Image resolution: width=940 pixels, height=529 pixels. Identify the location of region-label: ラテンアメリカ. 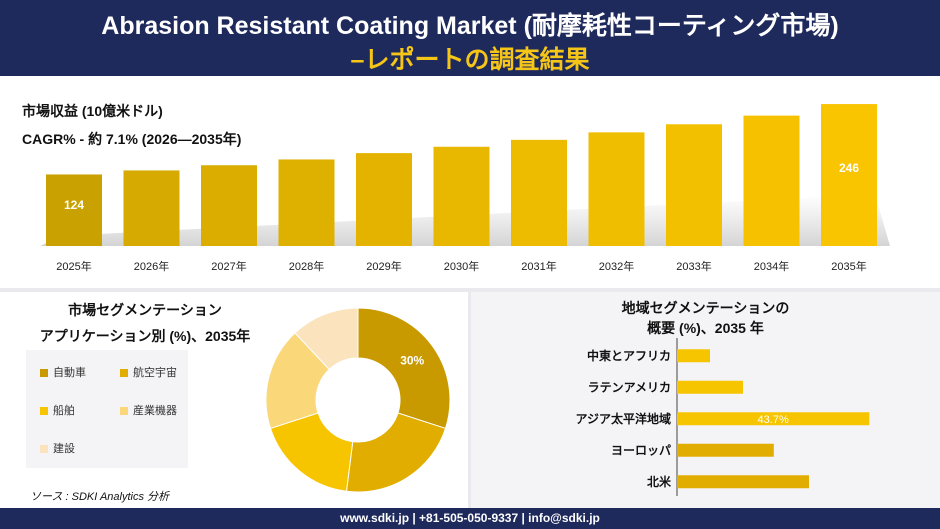
(629, 387).